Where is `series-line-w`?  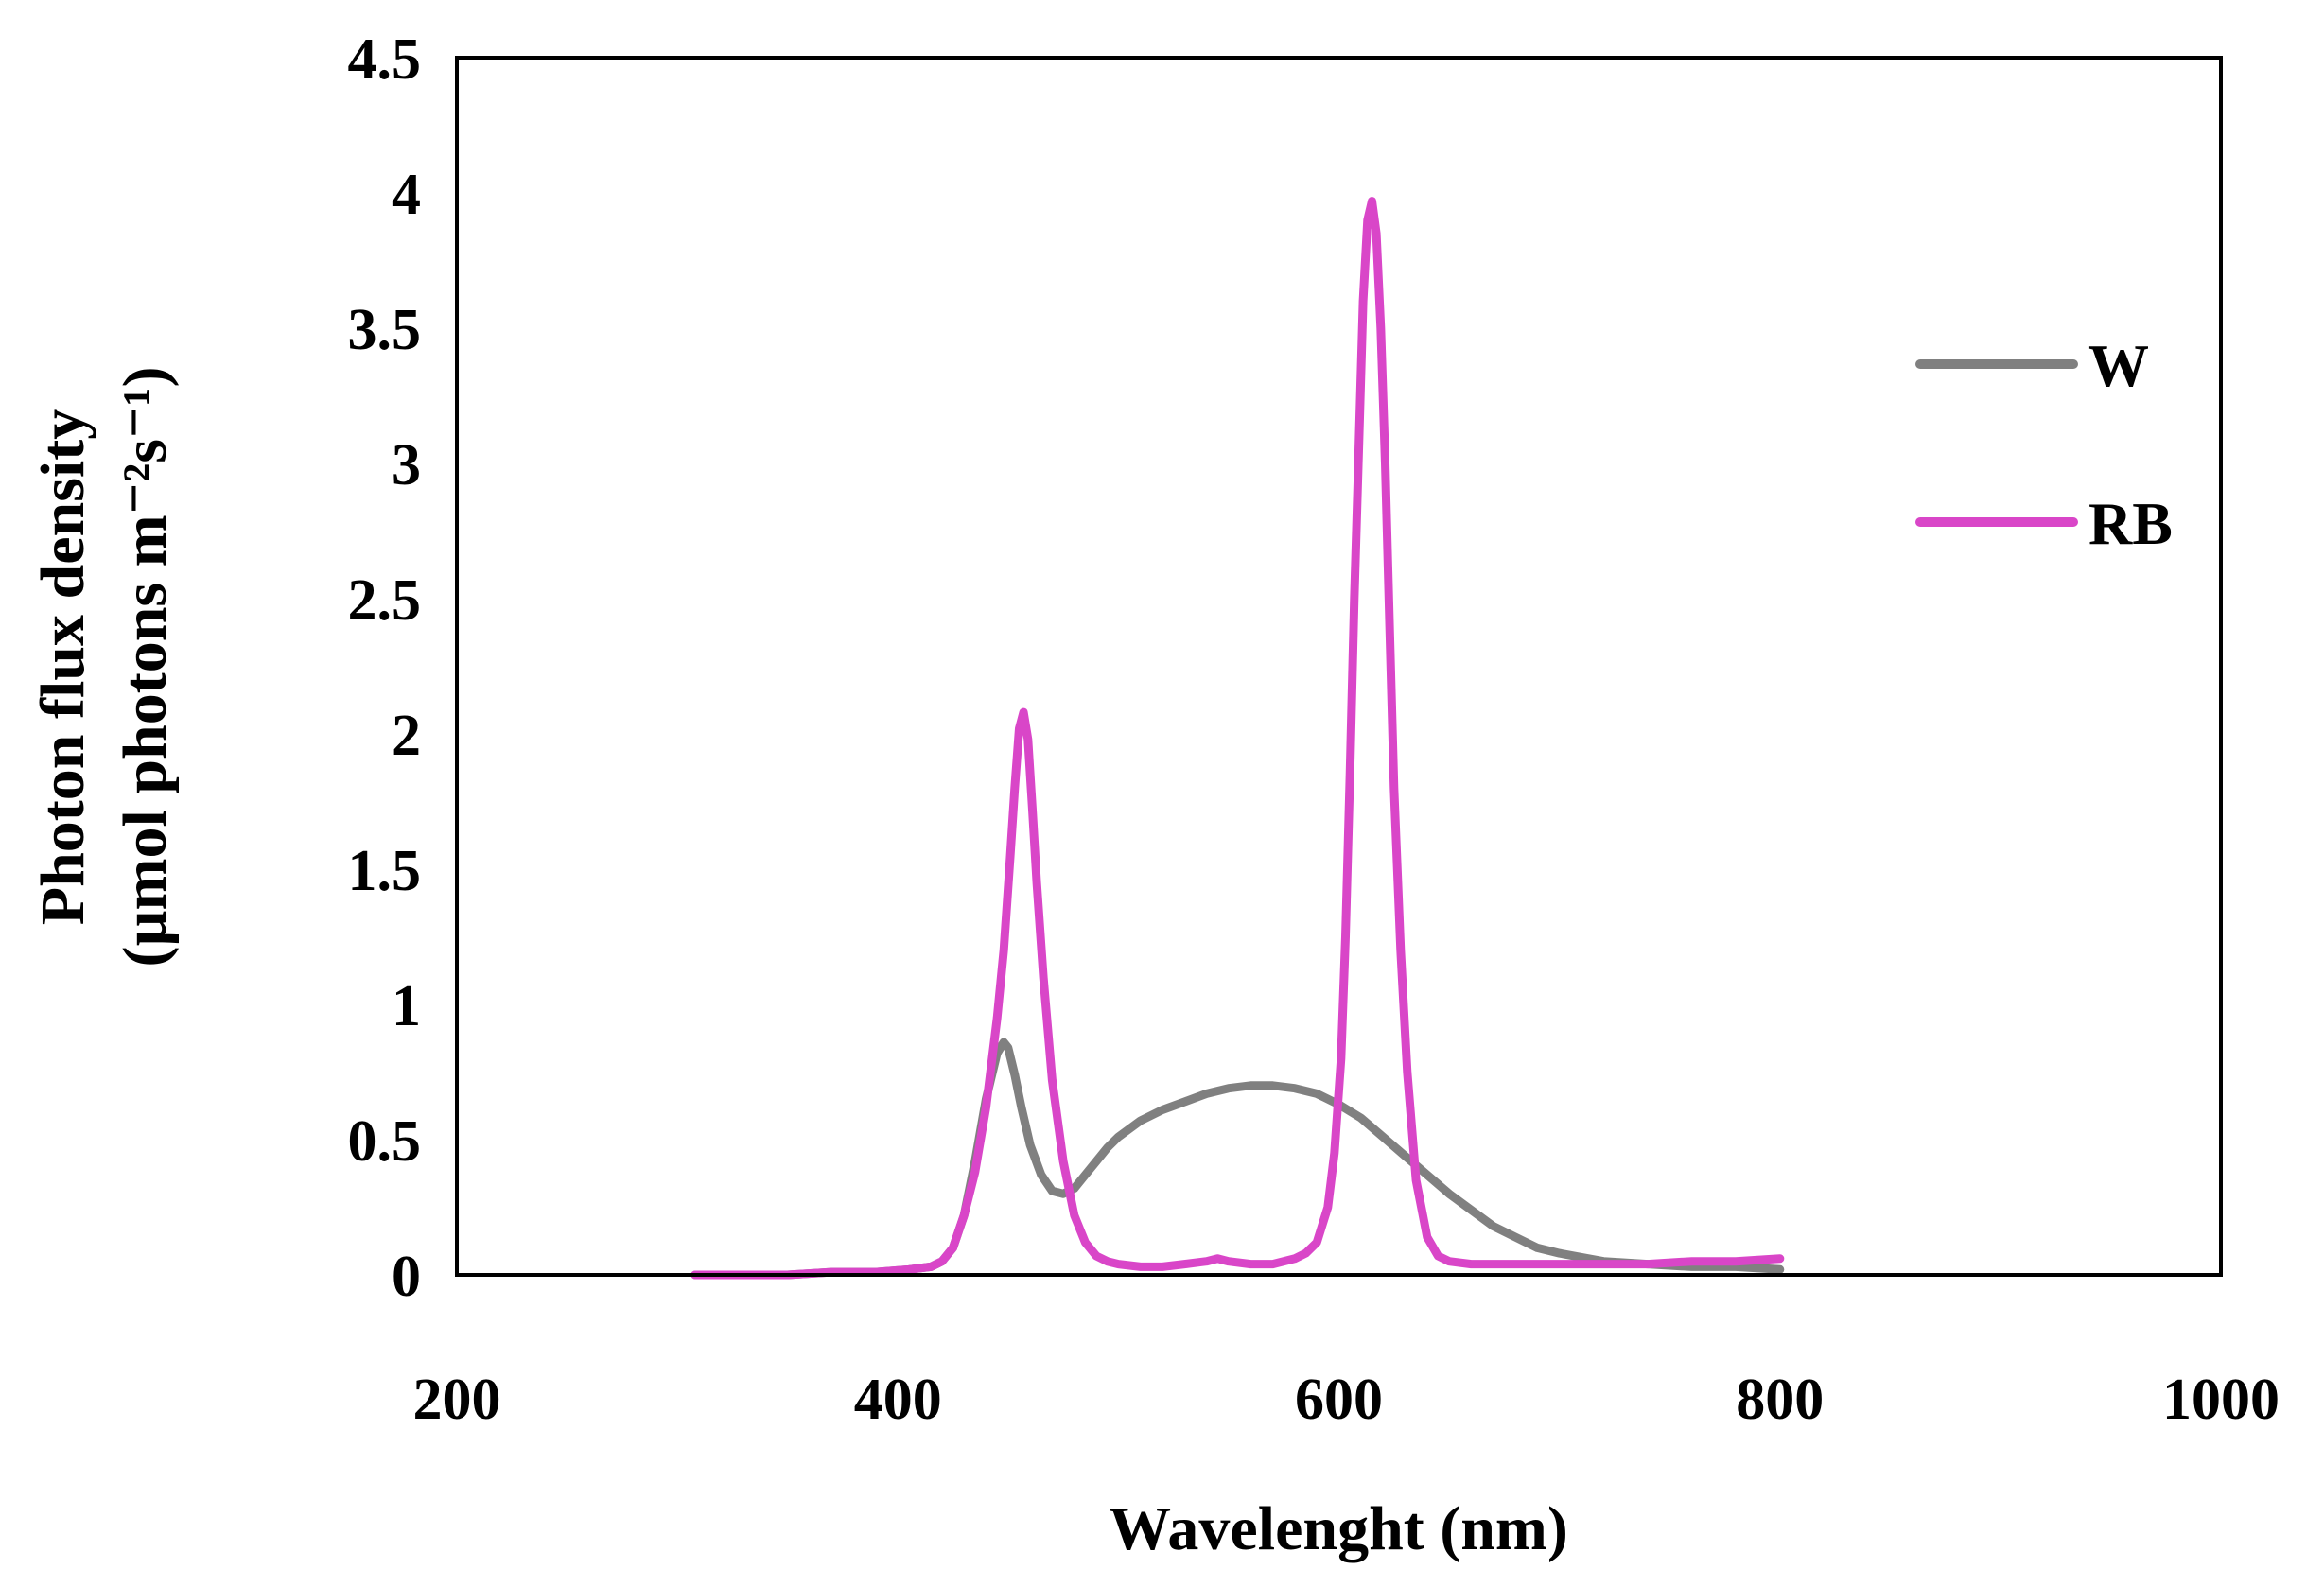
series-line-w is located at coordinates (1237, 1159).